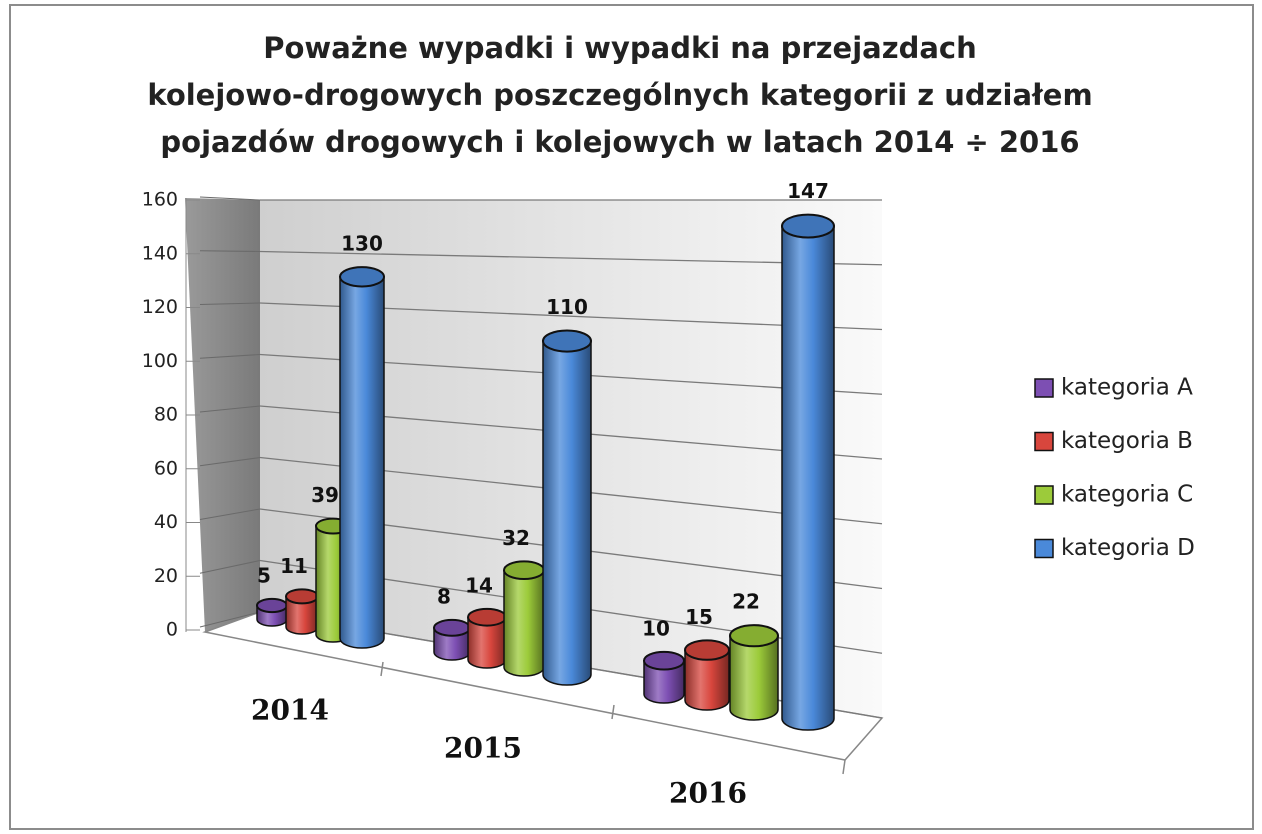 The image size is (1262, 834). I want to click on y-tick-label: 80, so click(166, 415).